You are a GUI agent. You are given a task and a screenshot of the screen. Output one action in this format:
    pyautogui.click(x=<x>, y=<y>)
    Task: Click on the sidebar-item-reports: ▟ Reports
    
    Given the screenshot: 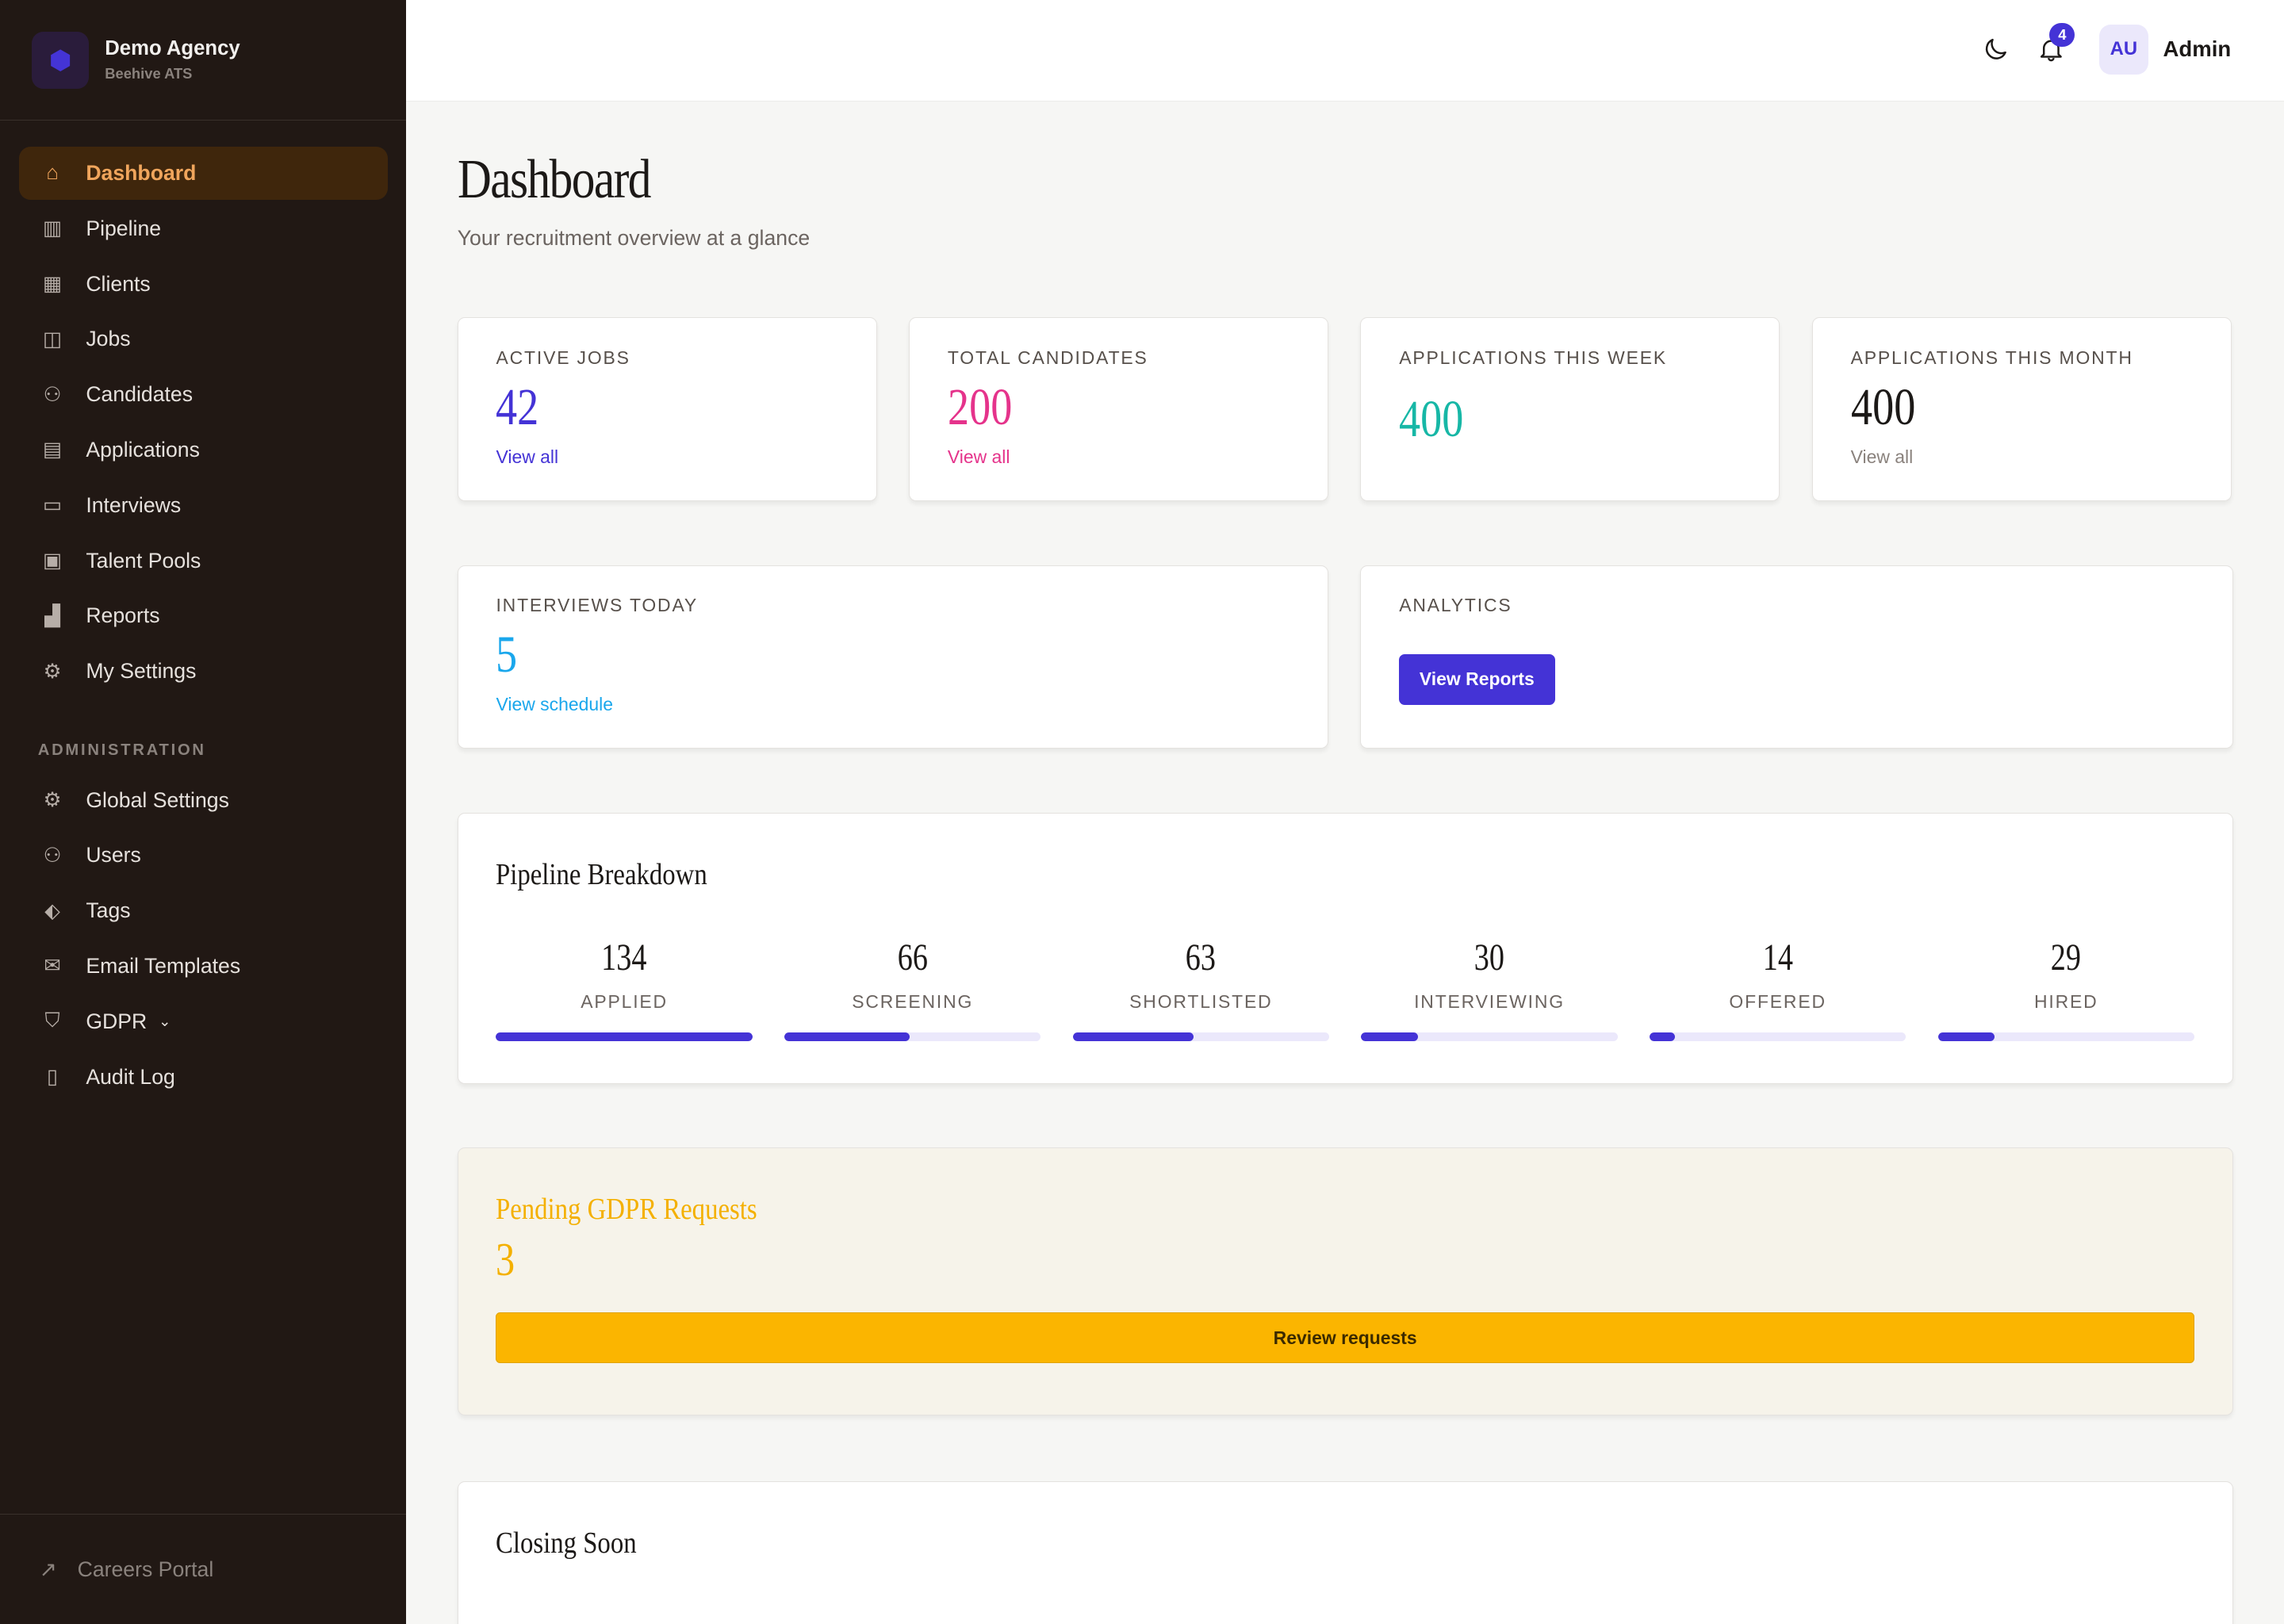 What is the action you would take?
    pyautogui.click(x=203, y=616)
    